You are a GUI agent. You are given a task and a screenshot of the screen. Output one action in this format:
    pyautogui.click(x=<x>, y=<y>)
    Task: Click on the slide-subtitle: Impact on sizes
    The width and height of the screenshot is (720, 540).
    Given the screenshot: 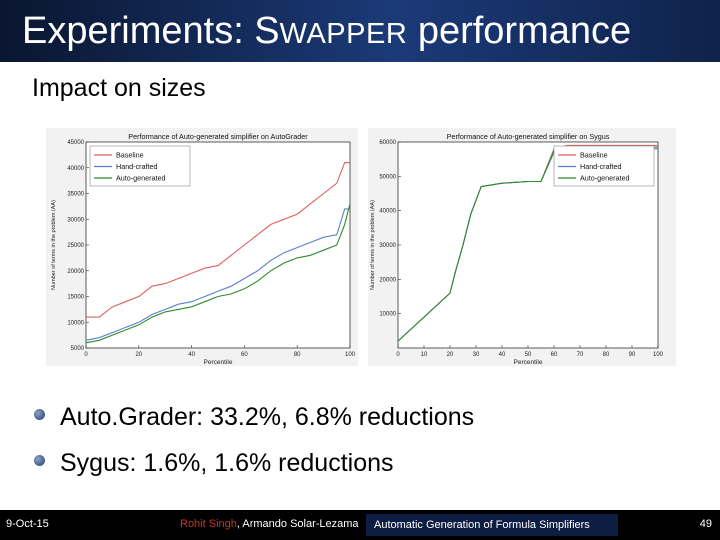 What is the action you would take?
    pyautogui.click(x=119, y=88)
    